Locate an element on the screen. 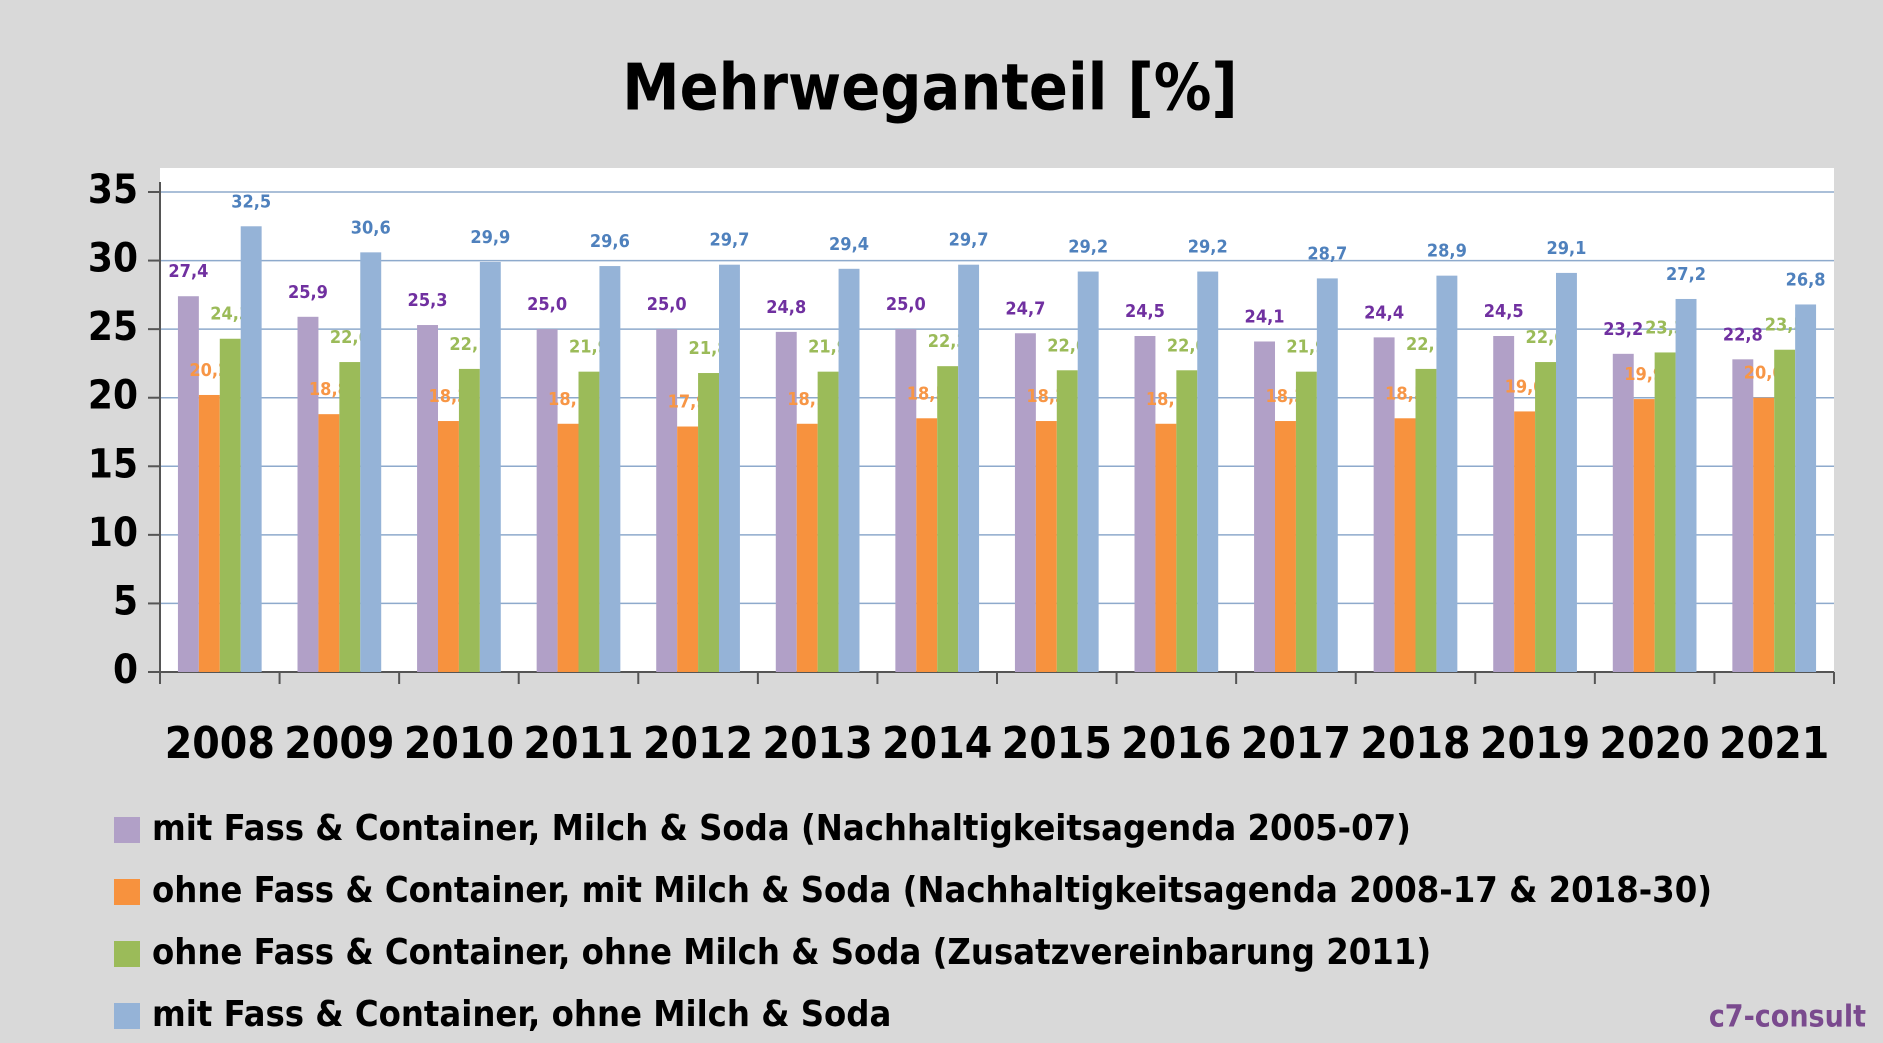  data-label: 22,8 is located at coordinates (1743, 334).